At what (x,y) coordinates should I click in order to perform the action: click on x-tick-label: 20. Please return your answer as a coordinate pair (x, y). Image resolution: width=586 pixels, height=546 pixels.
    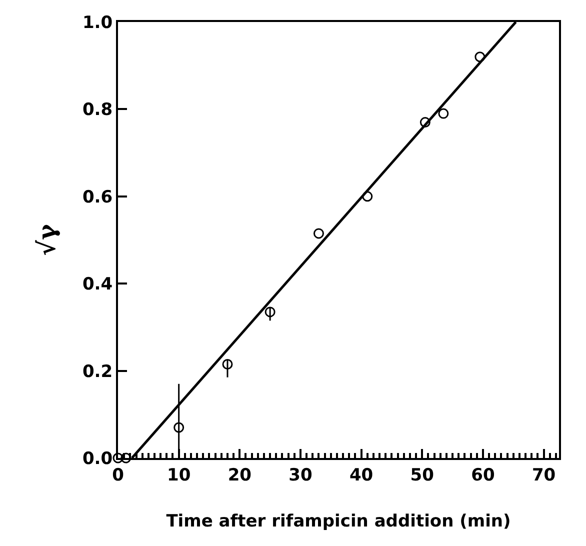
    Looking at the image, I should click on (240, 475).